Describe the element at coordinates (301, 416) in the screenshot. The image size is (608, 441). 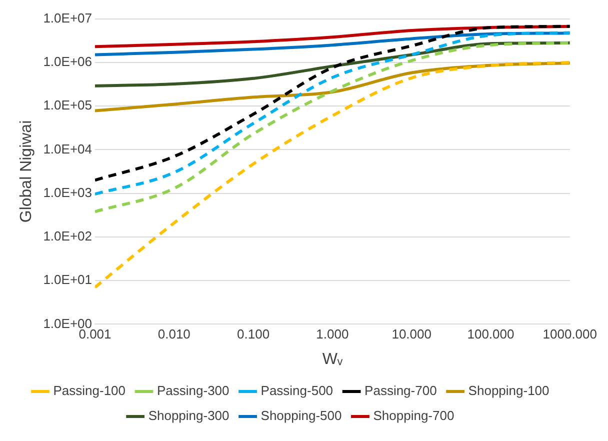
I see `legend-label: Shopping-500` at that location.